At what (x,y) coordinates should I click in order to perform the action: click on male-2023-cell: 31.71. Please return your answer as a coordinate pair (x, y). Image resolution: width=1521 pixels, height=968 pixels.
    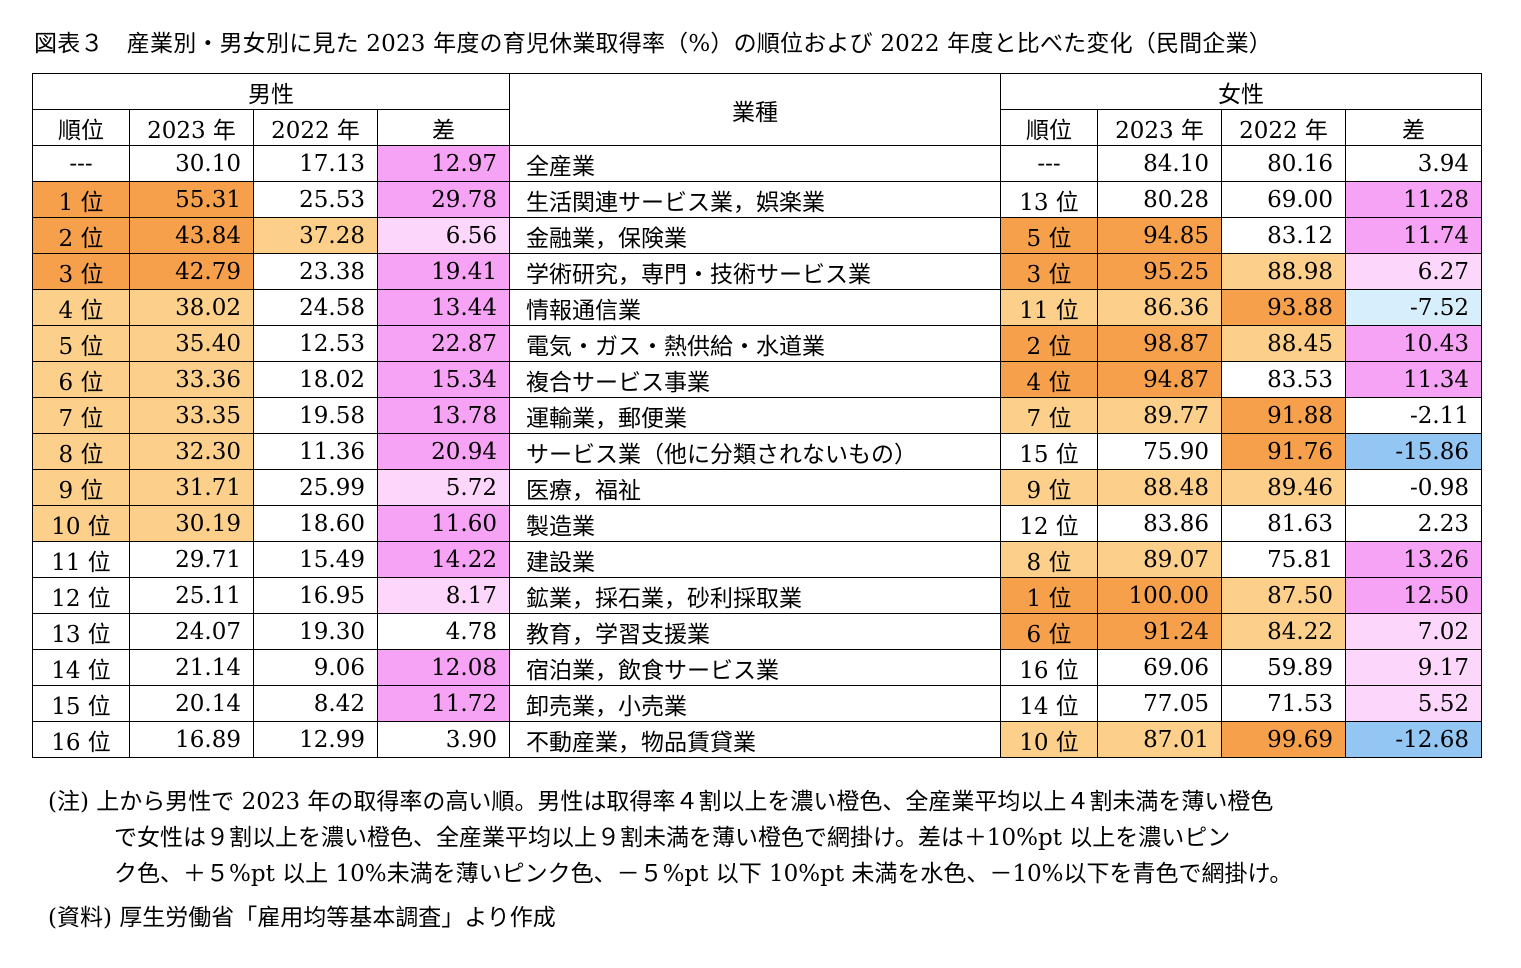
    Looking at the image, I should click on (191, 487).